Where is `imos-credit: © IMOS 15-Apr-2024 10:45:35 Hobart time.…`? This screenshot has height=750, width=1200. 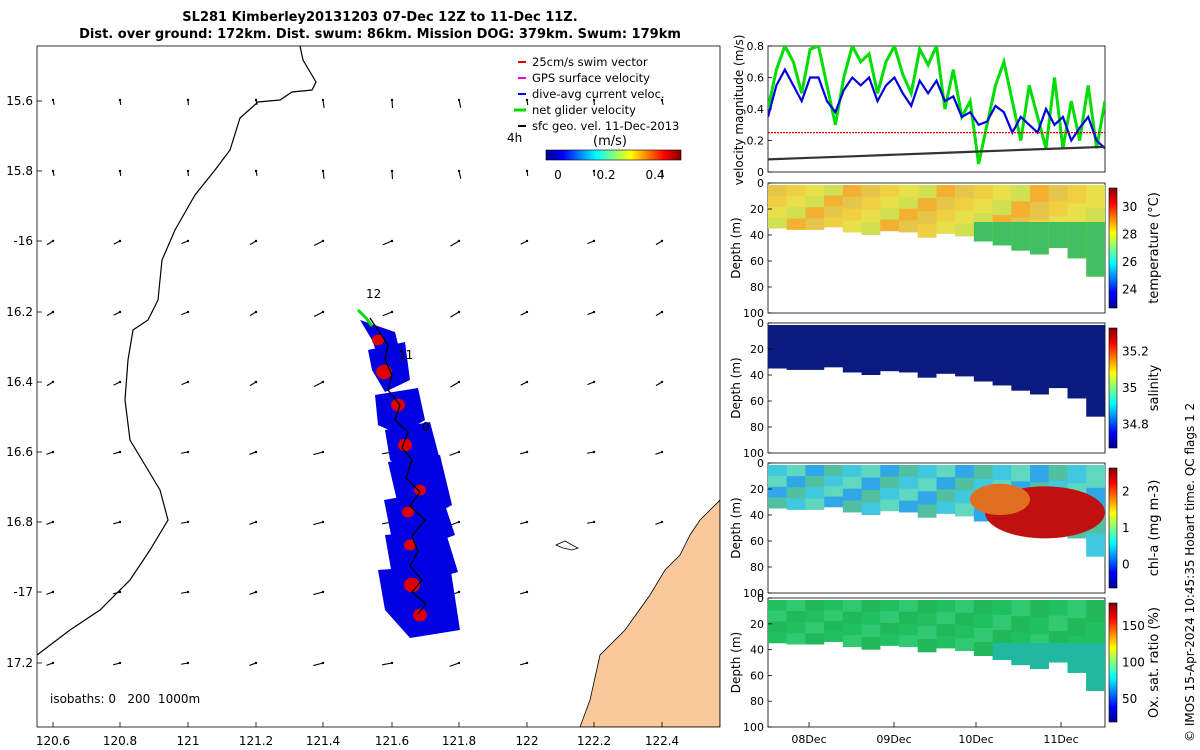
imos-credit: © IMOS 15-Apr-2024 10:45:35 Hobart time.… is located at coordinates (1190, 572).